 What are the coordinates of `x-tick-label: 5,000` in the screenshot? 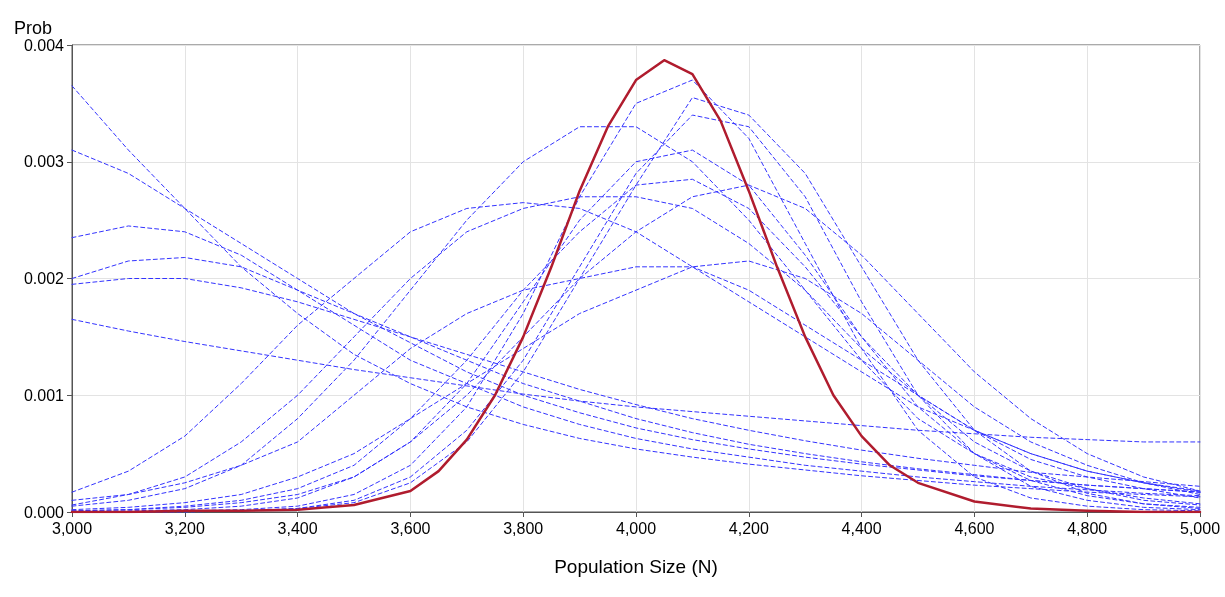 It's located at (1200, 528).